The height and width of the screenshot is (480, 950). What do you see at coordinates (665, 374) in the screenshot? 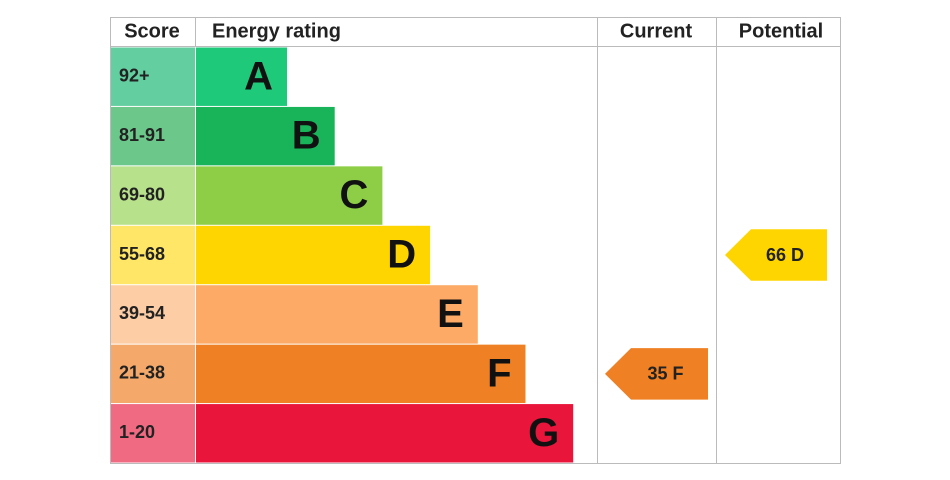
I see `current-label: 35 F` at bounding box center [665, 374].